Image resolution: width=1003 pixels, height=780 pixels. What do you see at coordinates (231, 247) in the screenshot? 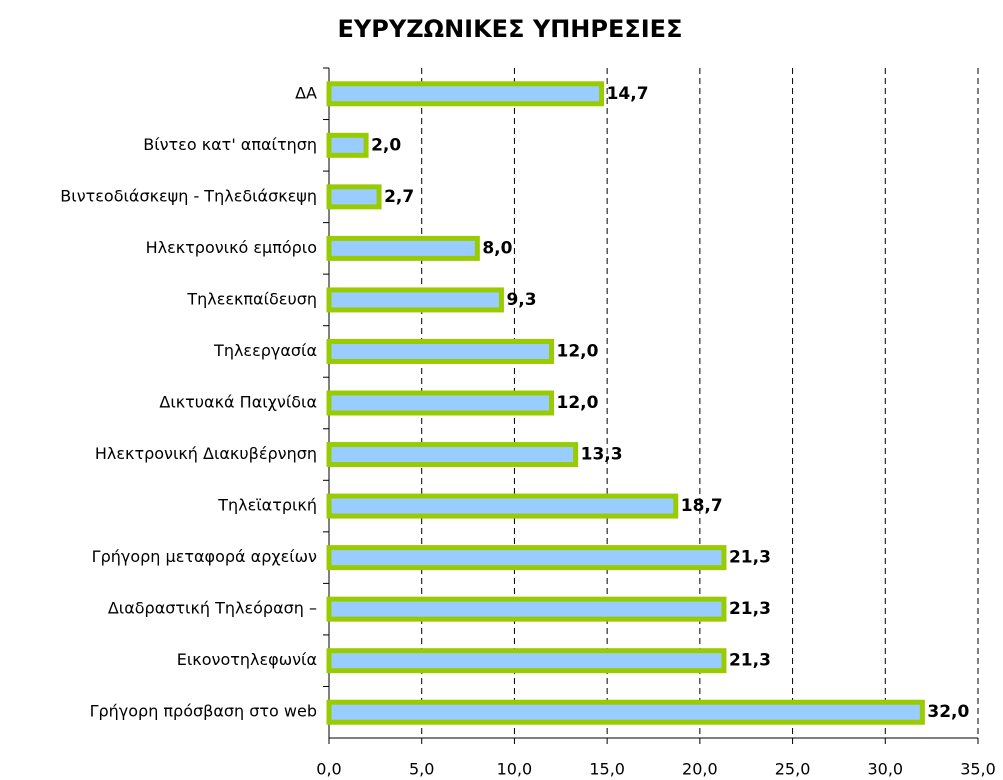
I see `y-tick-label: Ηλεκτρονικό εμπόριο` at bounding box center [231, 247].